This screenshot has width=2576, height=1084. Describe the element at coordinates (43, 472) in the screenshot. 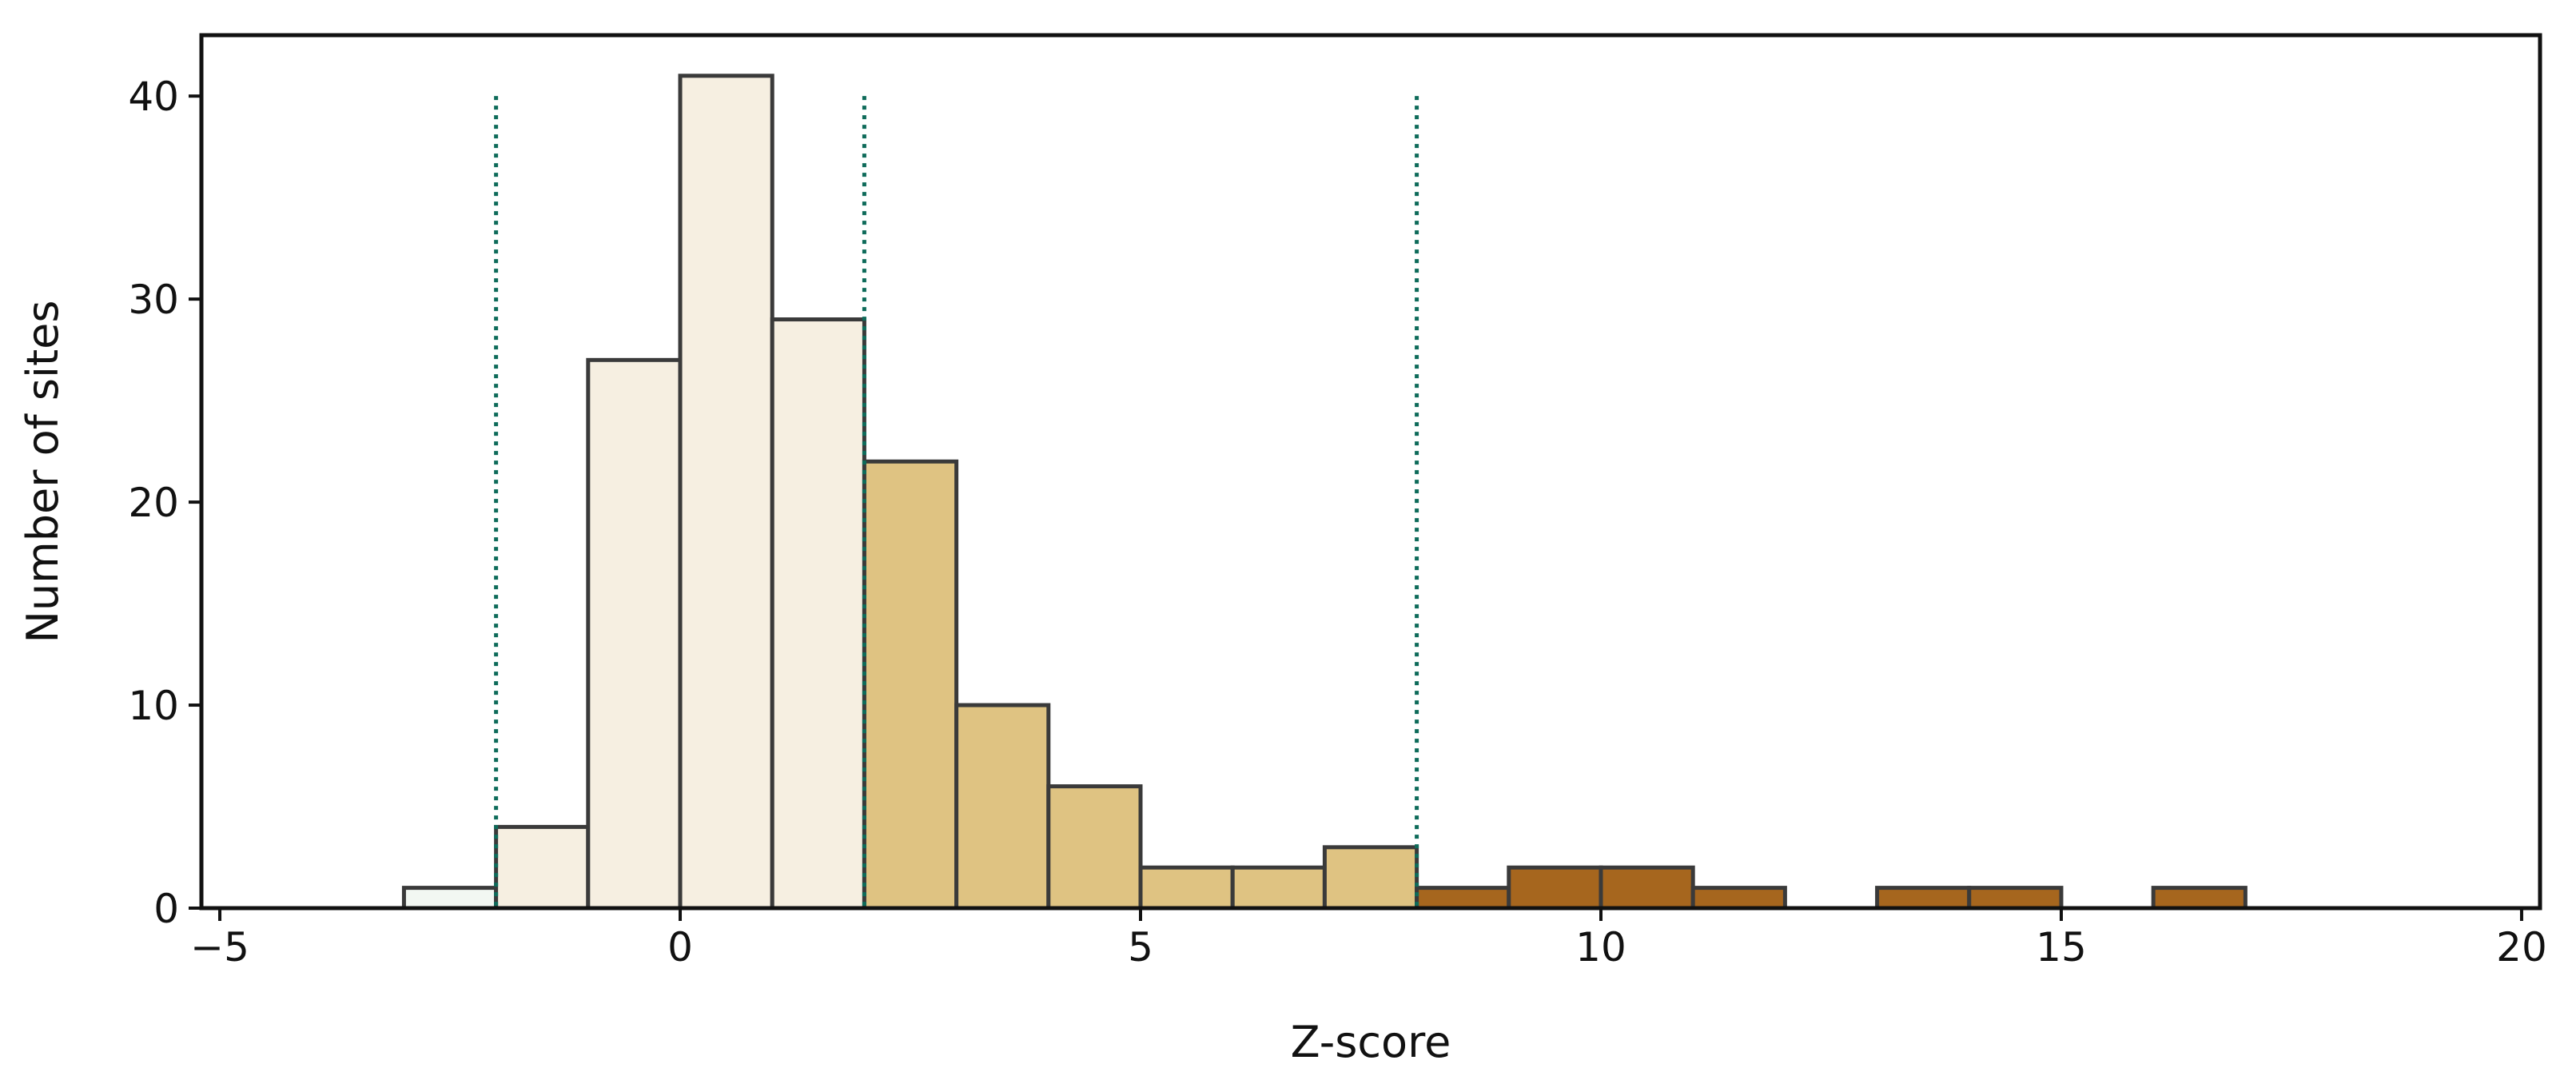

I see `y-axis-label: Number of sites` at that location.